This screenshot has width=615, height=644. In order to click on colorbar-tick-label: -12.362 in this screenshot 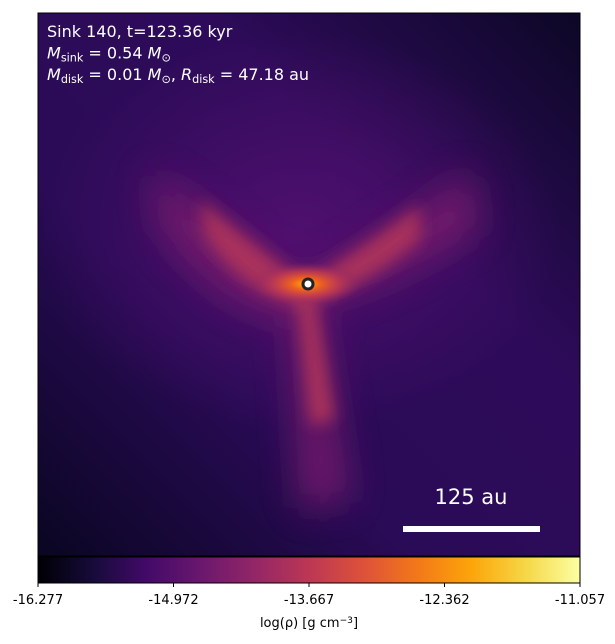, I will do `click(444, 600)`.